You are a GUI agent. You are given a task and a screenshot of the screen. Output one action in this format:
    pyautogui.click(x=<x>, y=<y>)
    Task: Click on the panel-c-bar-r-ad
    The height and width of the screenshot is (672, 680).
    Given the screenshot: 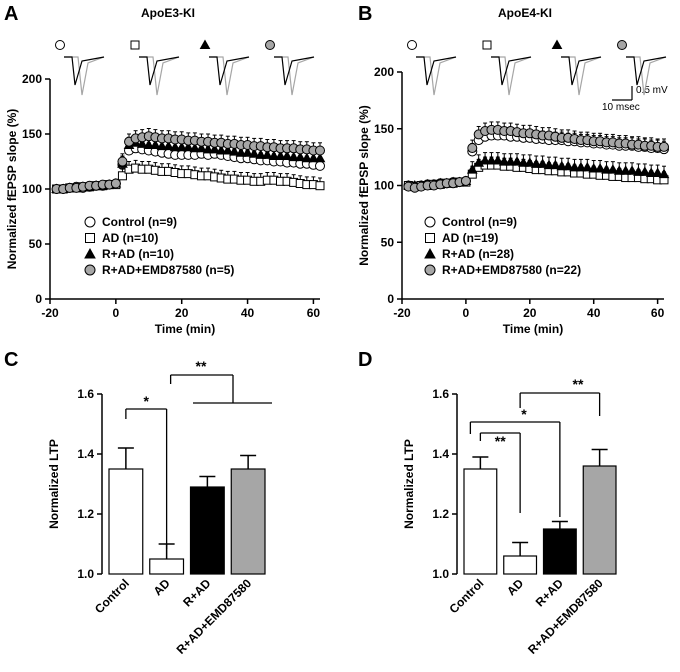 What is the action you would take?
    pyautogui.click(x=207, y=530)
    